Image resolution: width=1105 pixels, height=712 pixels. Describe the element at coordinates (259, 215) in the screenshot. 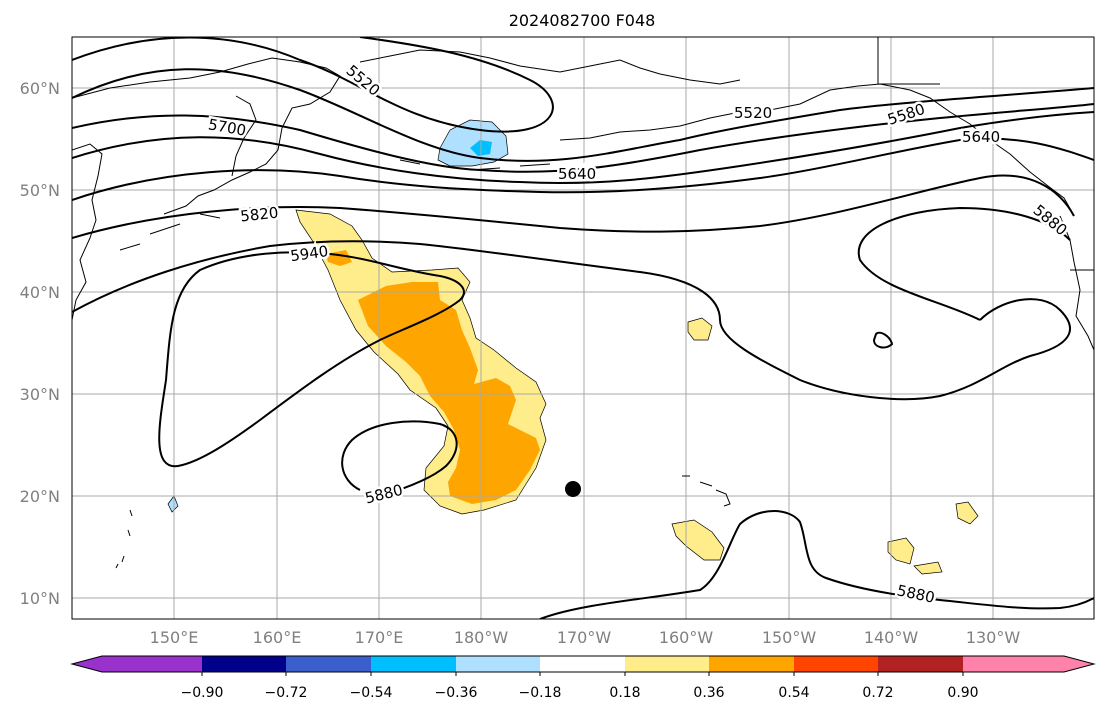

I see `contour-label: 5820` at that location.